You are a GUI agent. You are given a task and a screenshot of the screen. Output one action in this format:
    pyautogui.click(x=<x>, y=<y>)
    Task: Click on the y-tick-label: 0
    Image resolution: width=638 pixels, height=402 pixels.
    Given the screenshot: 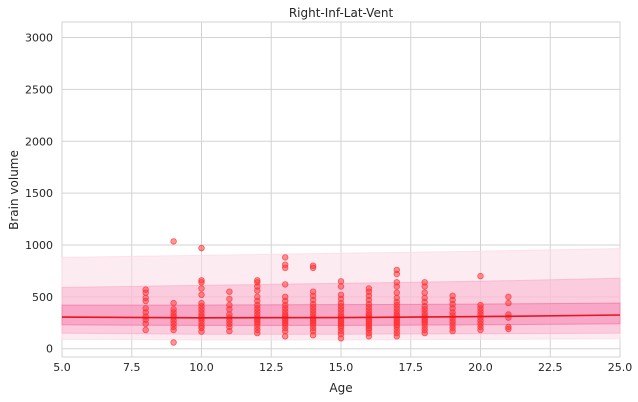 What is the action you would take?
    pyautogui.click(x=49, y=349)
    